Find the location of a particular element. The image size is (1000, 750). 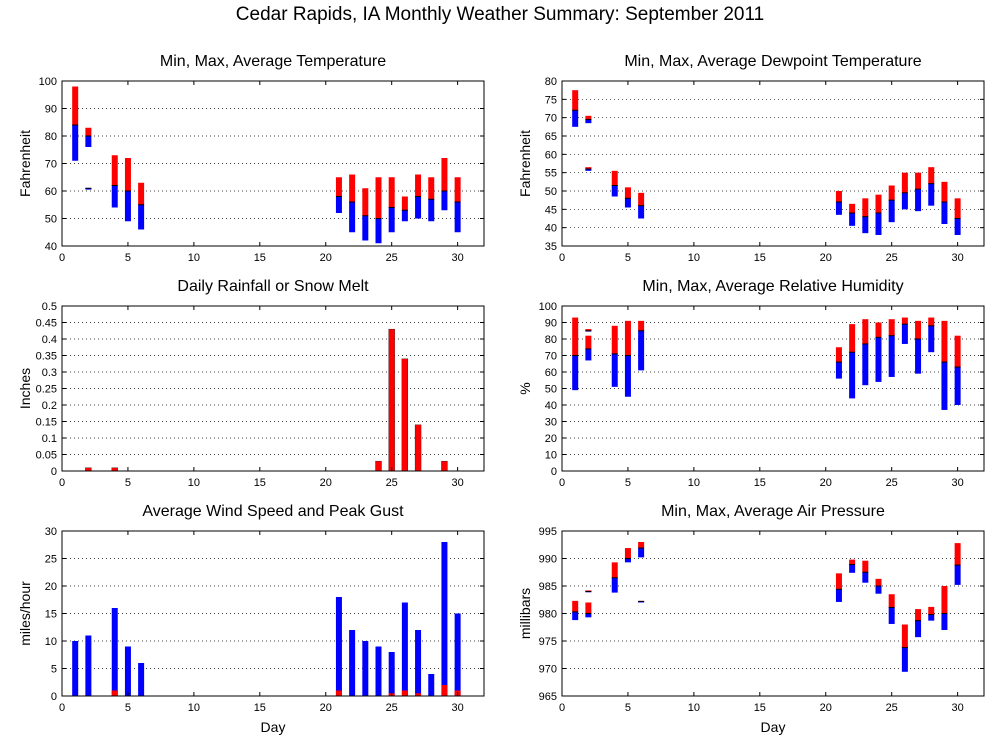

y-tick-label: 0.25 is located at coordinates (46, 390).